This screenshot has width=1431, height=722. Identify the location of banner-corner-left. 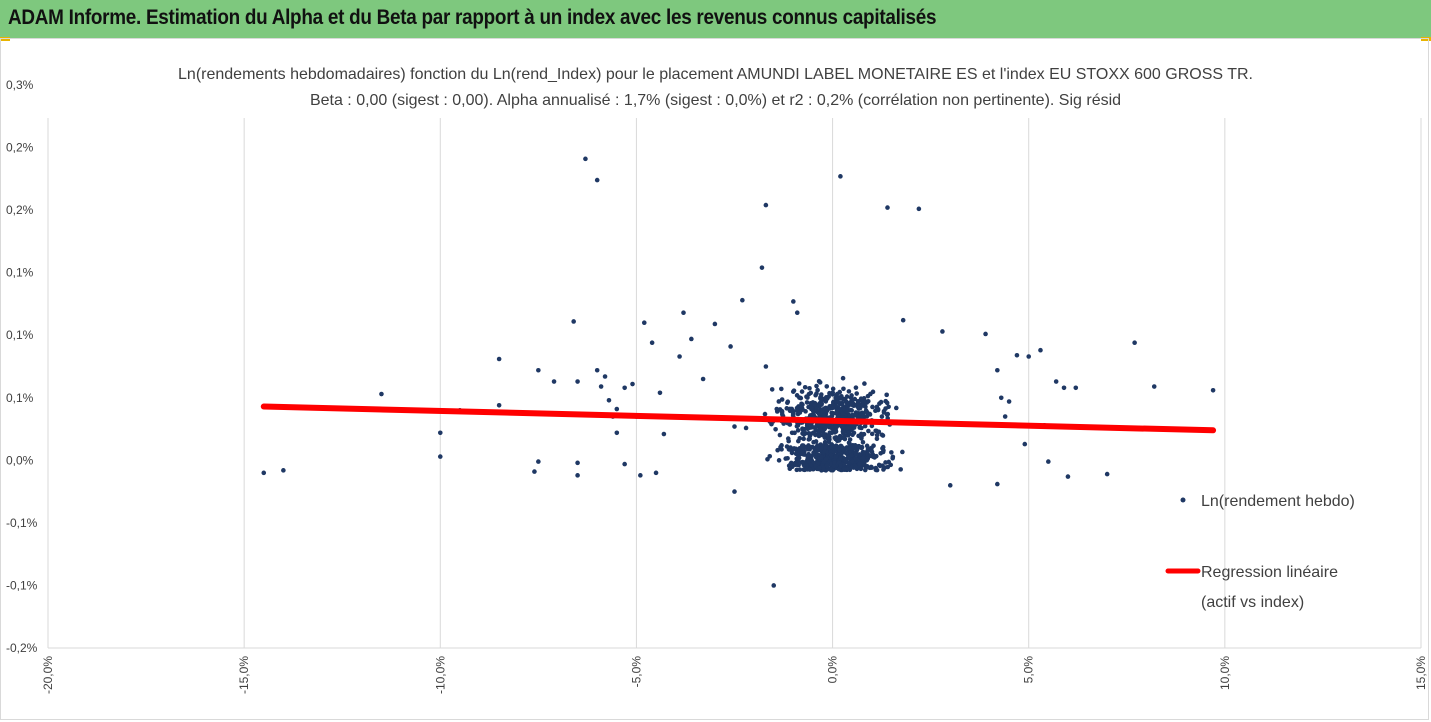
(5, 39).